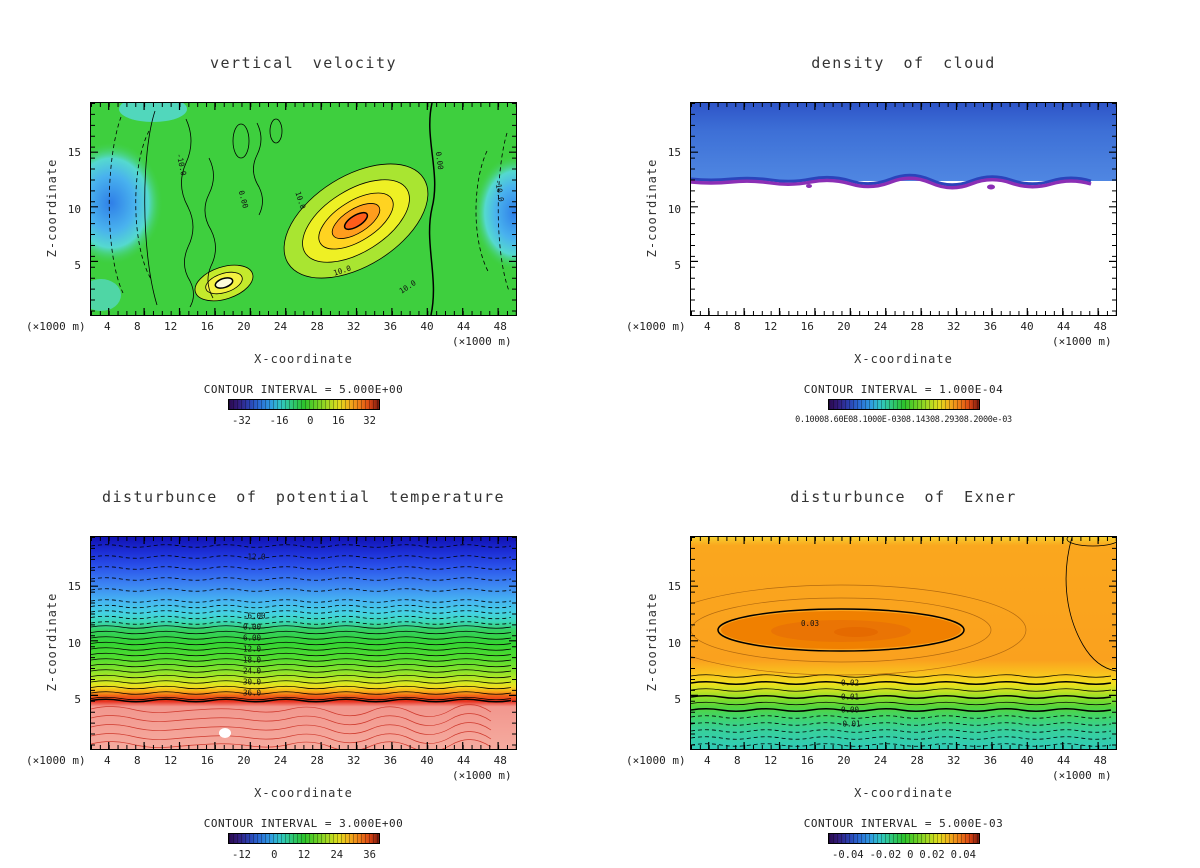 The image size is (1200, 868). What do you see at coordinates (831, 674) in the screenshot?
I see `contour-labels: 0.03 0.02 0.01 0.00 -0.01` at bounding box center [831, 674].